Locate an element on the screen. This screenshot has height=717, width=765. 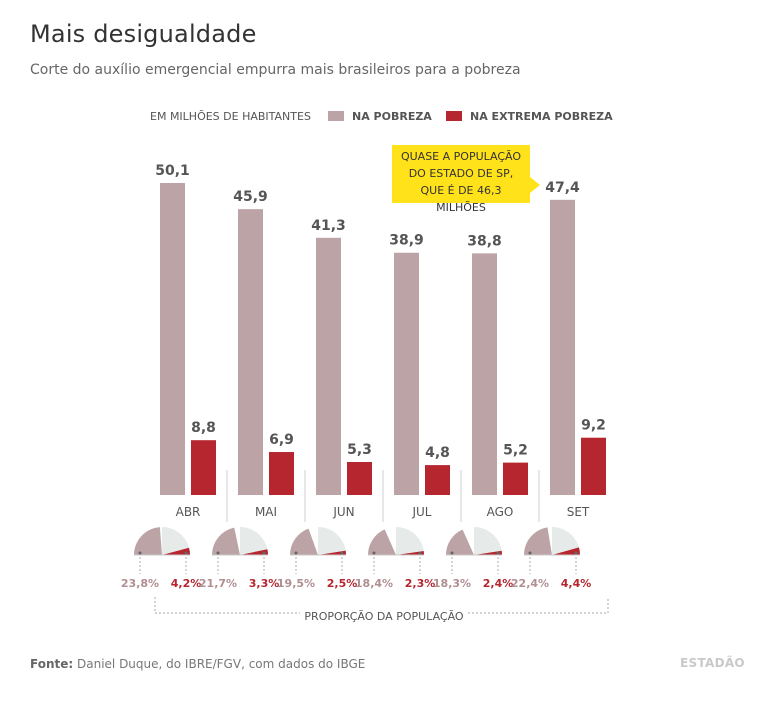
publisher-logo: ESTADÃO is located at coordinates (712, 663).